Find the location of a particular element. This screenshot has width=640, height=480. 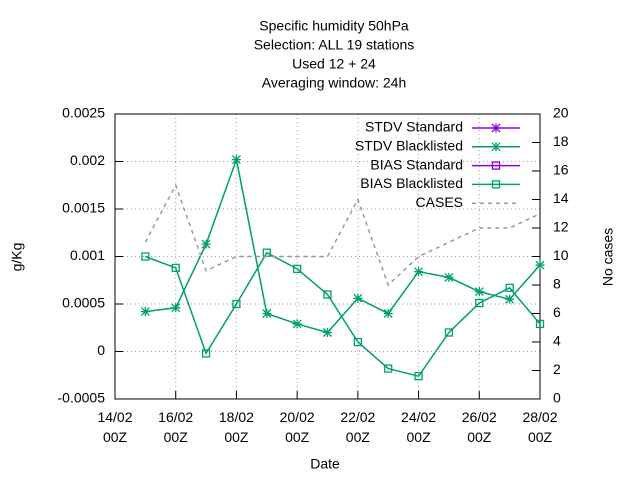

y-tick-label: 0.0025 is located at coordinates (83, 113).